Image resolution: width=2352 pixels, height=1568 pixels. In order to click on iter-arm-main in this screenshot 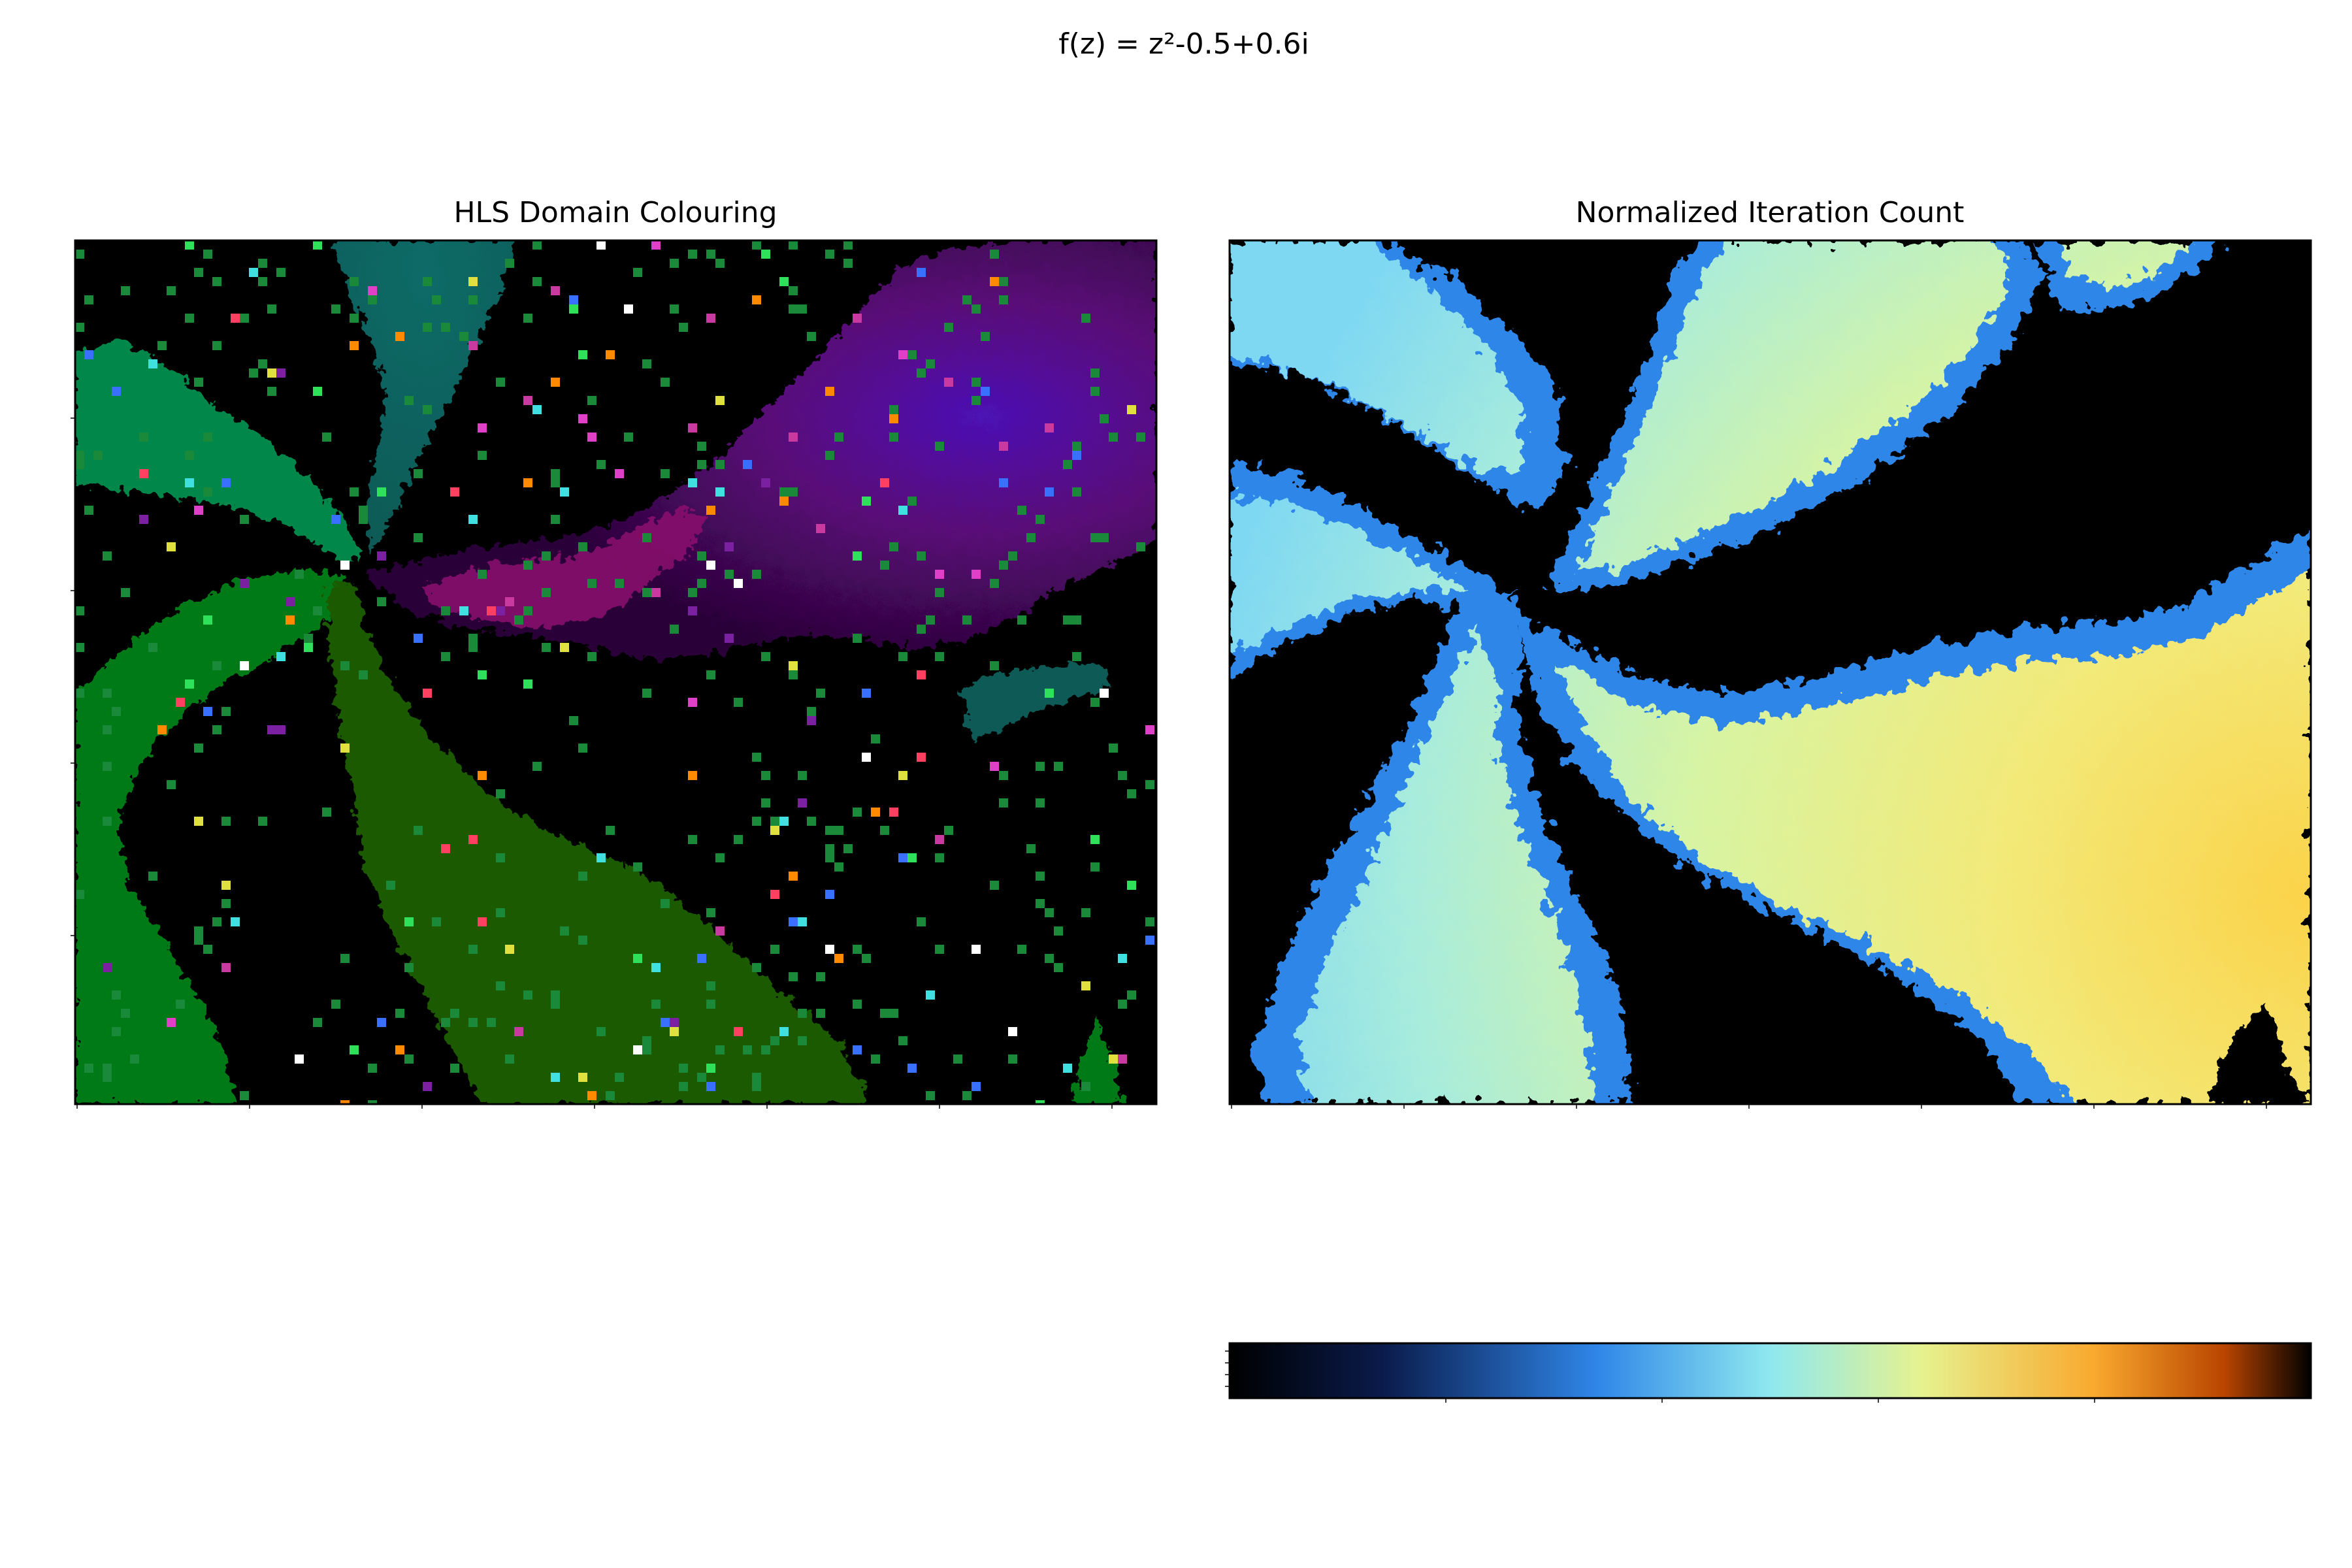, I will do `click(1933, 839)`.